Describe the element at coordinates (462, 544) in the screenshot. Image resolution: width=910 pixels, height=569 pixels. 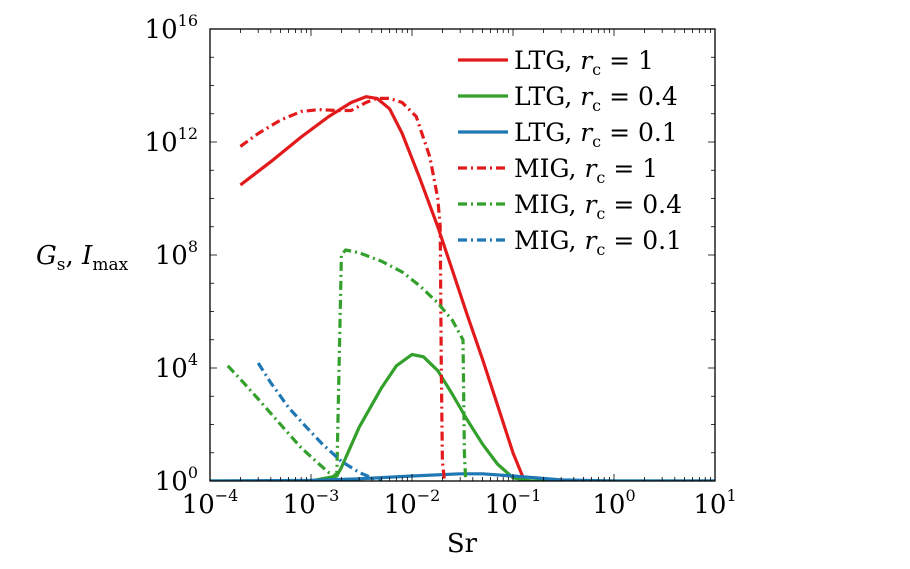
I see `x-axis-label: Sr` at that location.